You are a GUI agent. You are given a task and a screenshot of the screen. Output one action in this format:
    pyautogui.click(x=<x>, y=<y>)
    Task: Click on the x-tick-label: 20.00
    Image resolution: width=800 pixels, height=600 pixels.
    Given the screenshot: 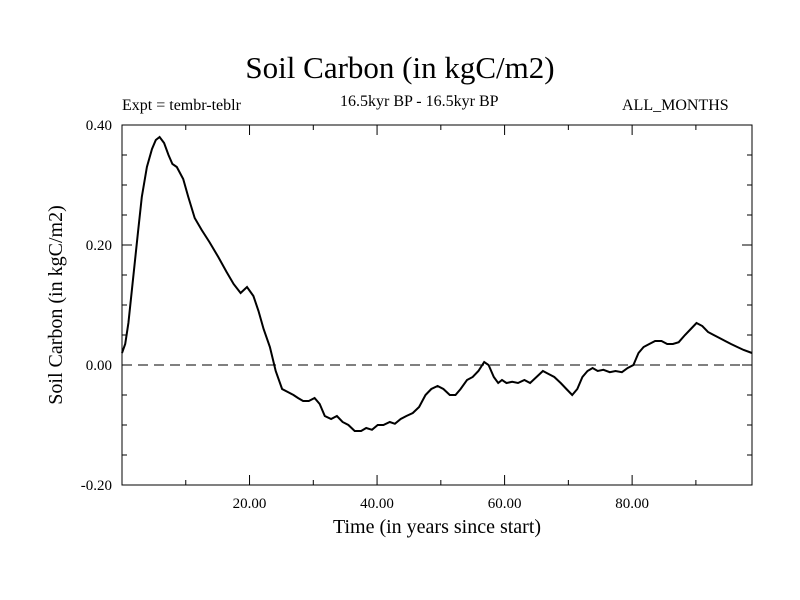 What is the action you would take?
    pyautogui.click(x=250, y=504)
    